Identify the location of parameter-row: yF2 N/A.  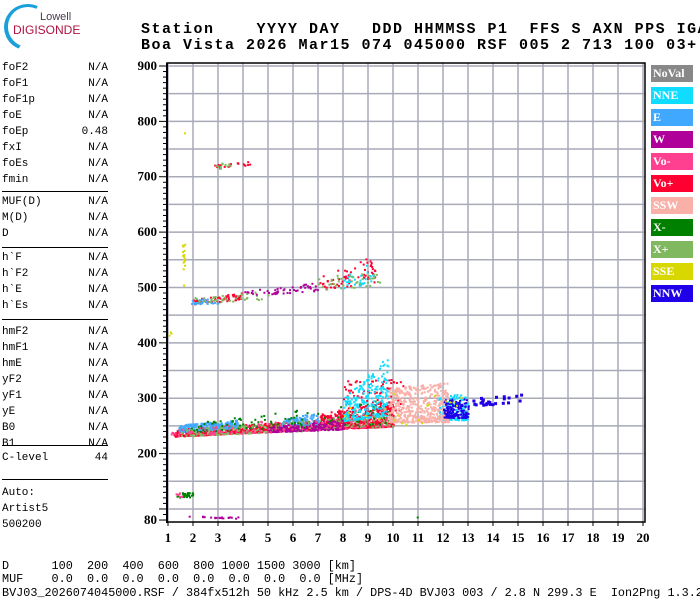
(55, 380).